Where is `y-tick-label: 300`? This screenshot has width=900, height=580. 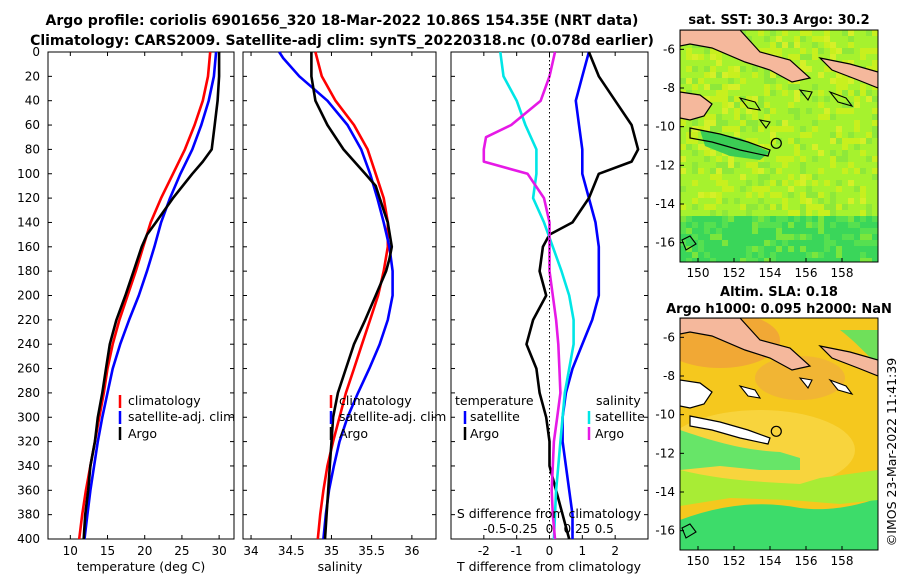
y-tick-label: 300 is located at coordinates (28, 417).